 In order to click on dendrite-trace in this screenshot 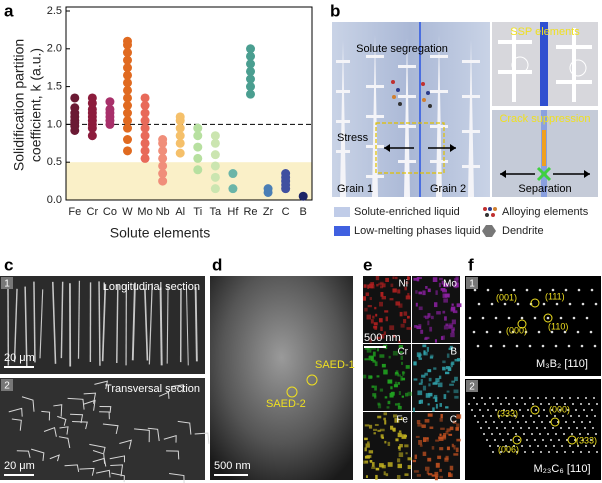, I will do `click(26, 327)`.